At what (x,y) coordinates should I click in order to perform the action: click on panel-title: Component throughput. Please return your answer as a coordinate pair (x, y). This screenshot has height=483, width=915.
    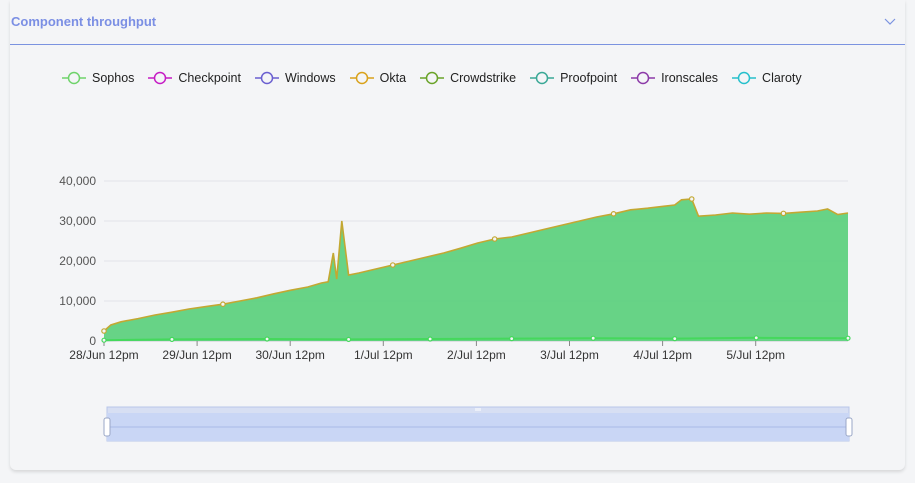
    Looking at the image, I should click on (84, 21).